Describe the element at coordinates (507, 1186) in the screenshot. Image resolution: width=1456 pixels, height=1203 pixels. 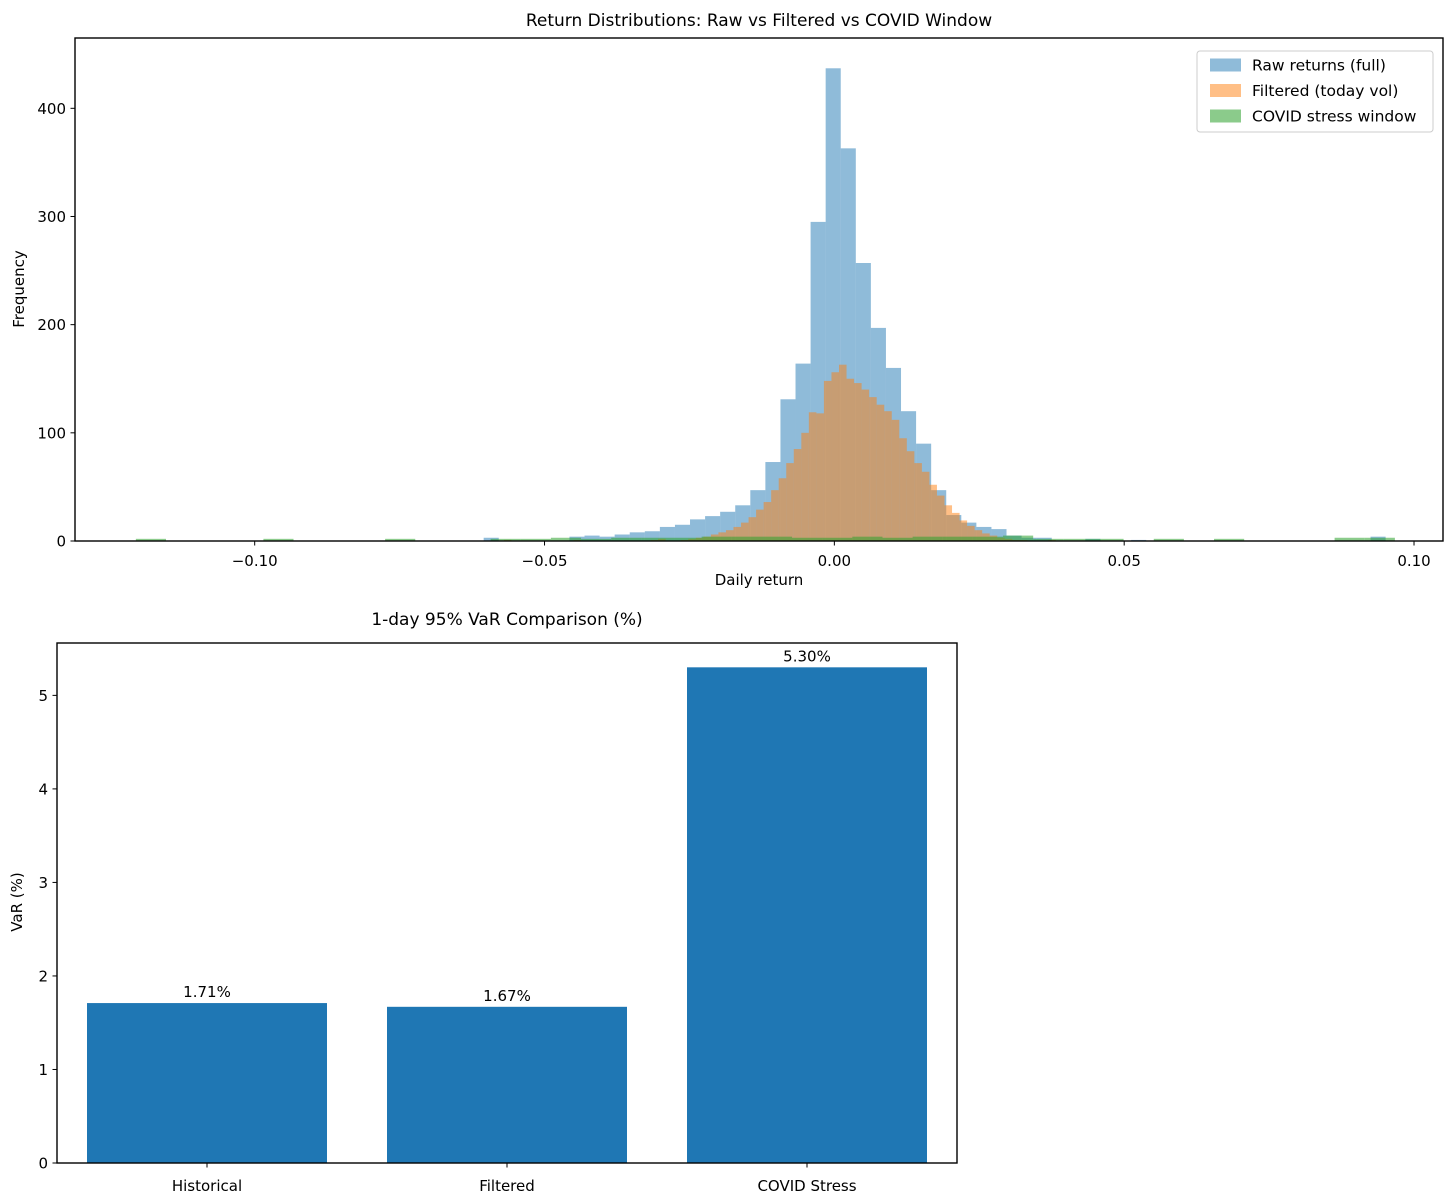
I see `category-label: Filtered` at that location.